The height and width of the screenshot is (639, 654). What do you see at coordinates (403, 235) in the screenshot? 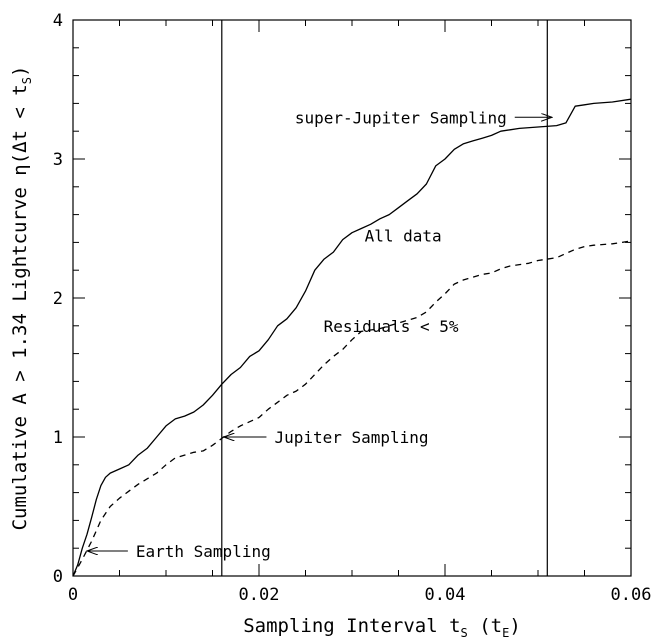
I see `series-label: All data` at bounding box center [403, 235].